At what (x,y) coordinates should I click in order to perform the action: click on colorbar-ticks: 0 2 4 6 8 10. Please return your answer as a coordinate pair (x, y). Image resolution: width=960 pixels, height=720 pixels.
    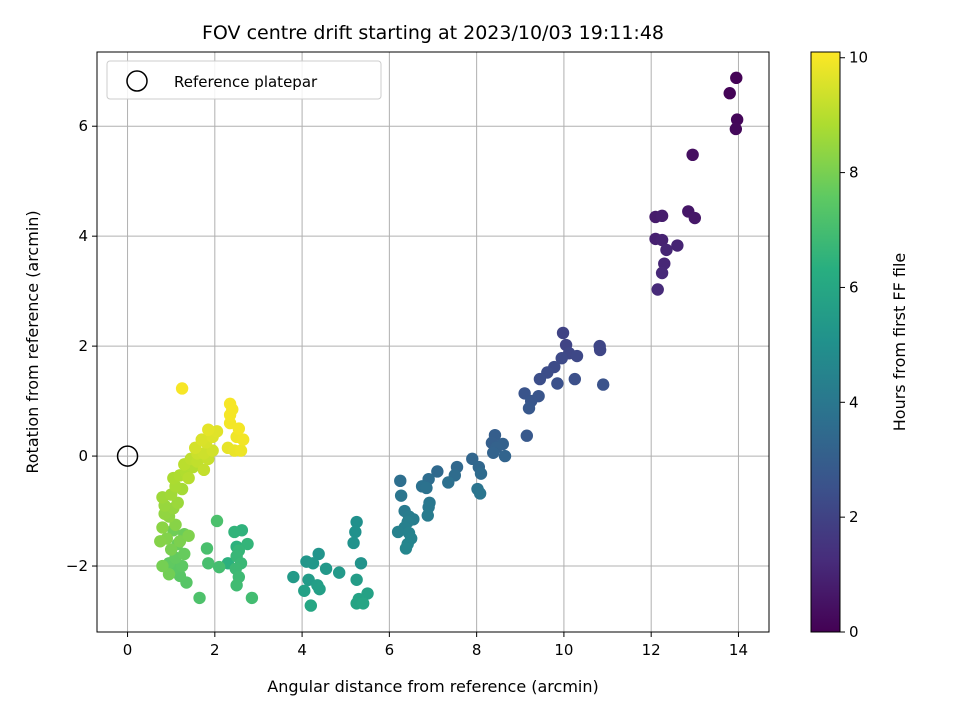
    Looking at the image, I should click on (854, 345).